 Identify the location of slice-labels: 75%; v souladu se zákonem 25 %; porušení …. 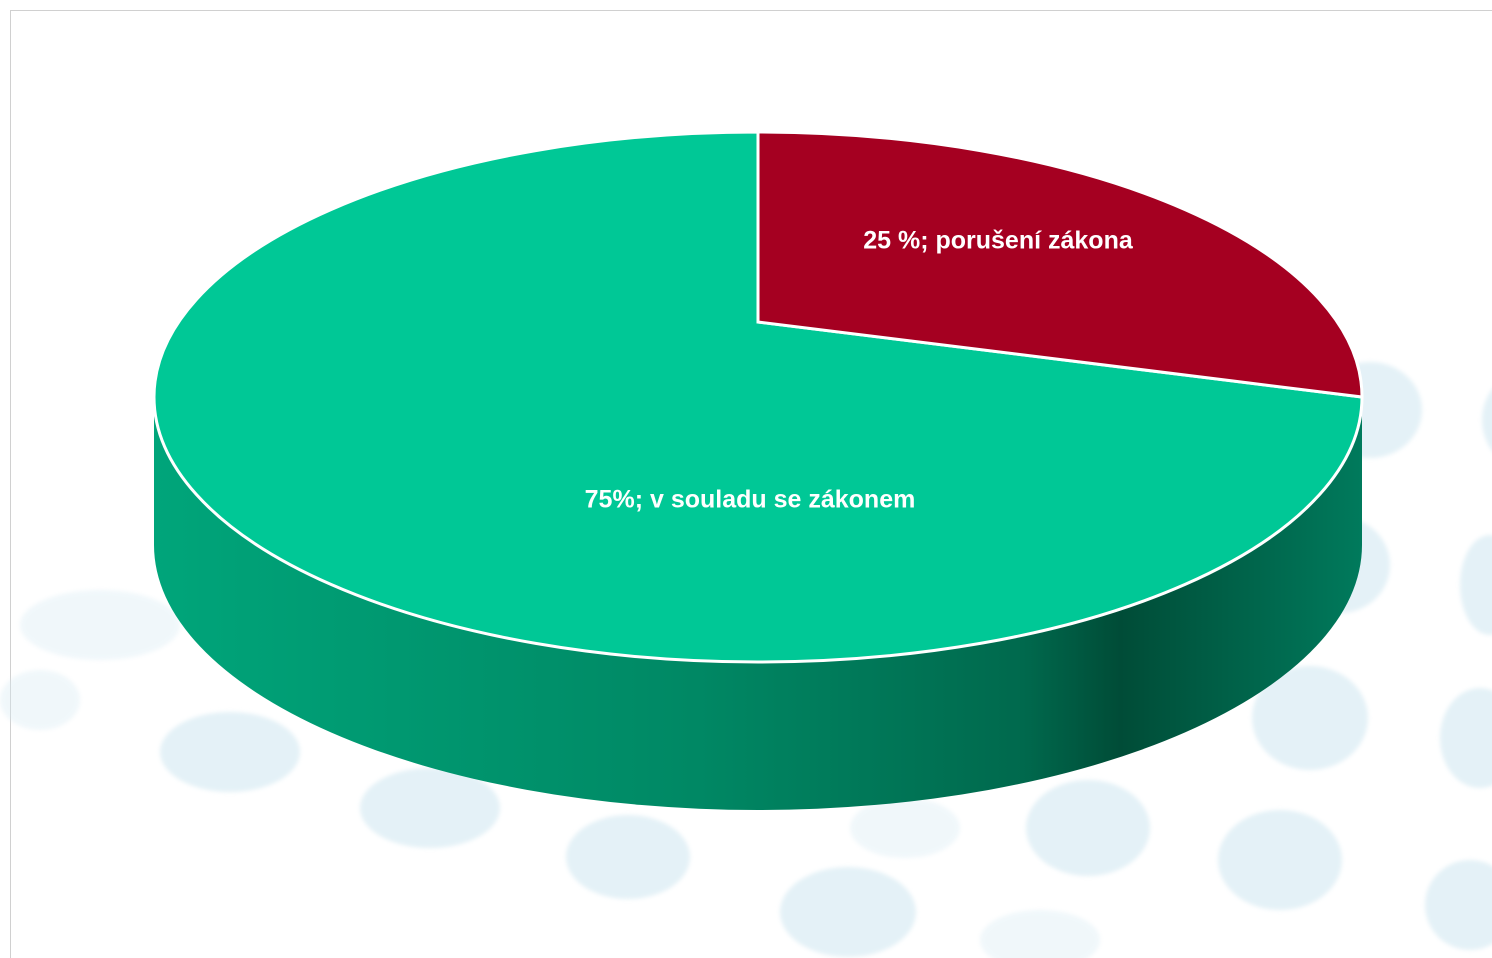
(859, 370).